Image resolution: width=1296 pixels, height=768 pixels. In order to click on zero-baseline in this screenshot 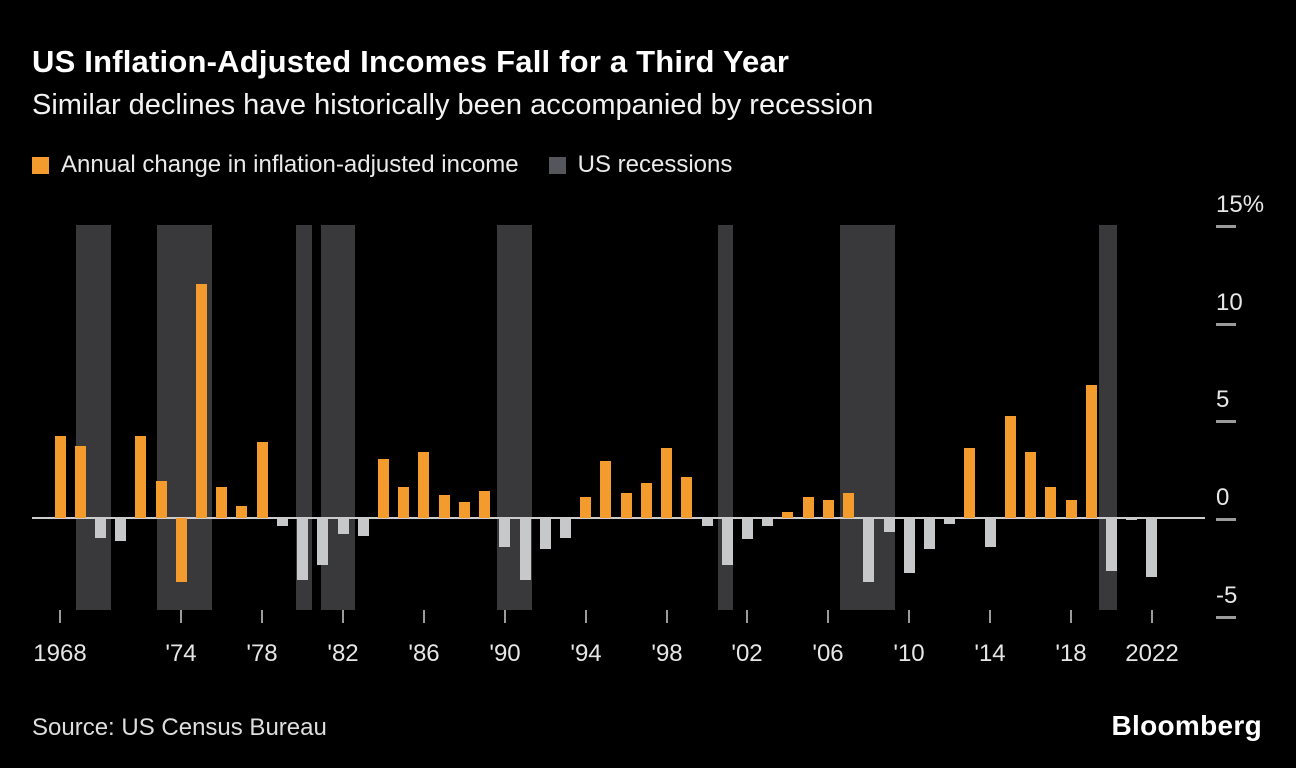, I will do `click(618, 518)`.